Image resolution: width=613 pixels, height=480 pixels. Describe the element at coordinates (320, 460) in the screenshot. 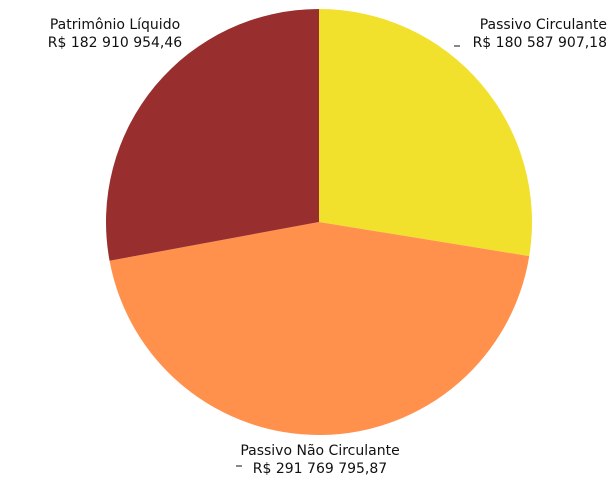

I see `slice-label-passivo-nao-circulante: Passivo Não Circulante R$ 291 769 795,87` at that location.